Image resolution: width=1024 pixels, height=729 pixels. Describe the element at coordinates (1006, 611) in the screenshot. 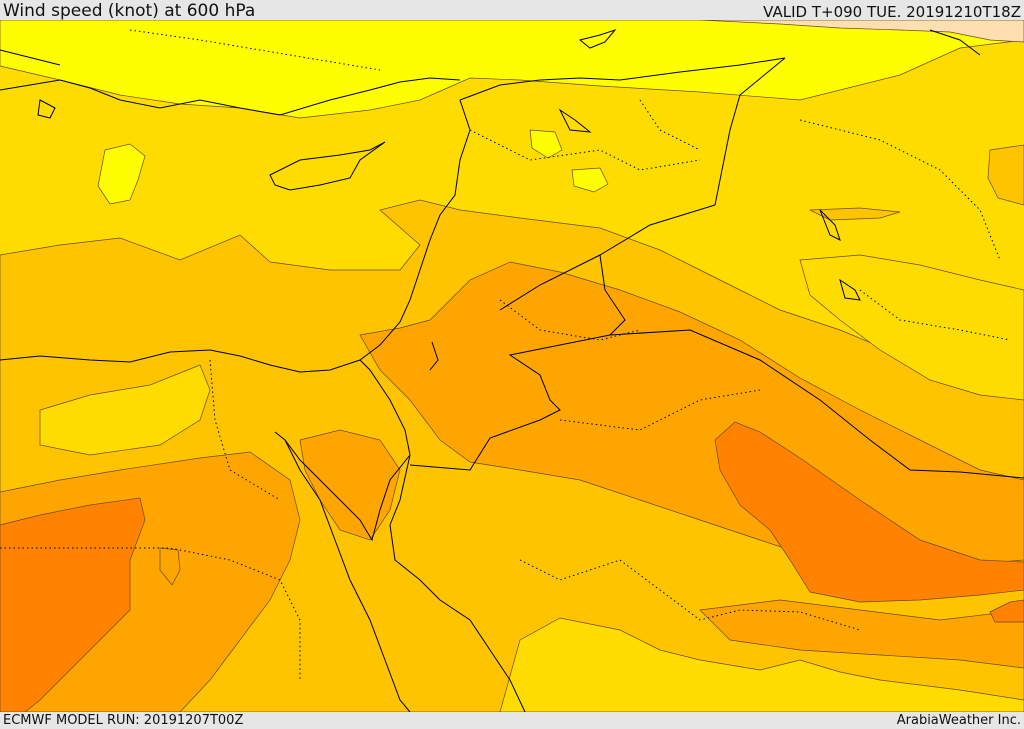

I see `field-darkorange-gulf` at that location.